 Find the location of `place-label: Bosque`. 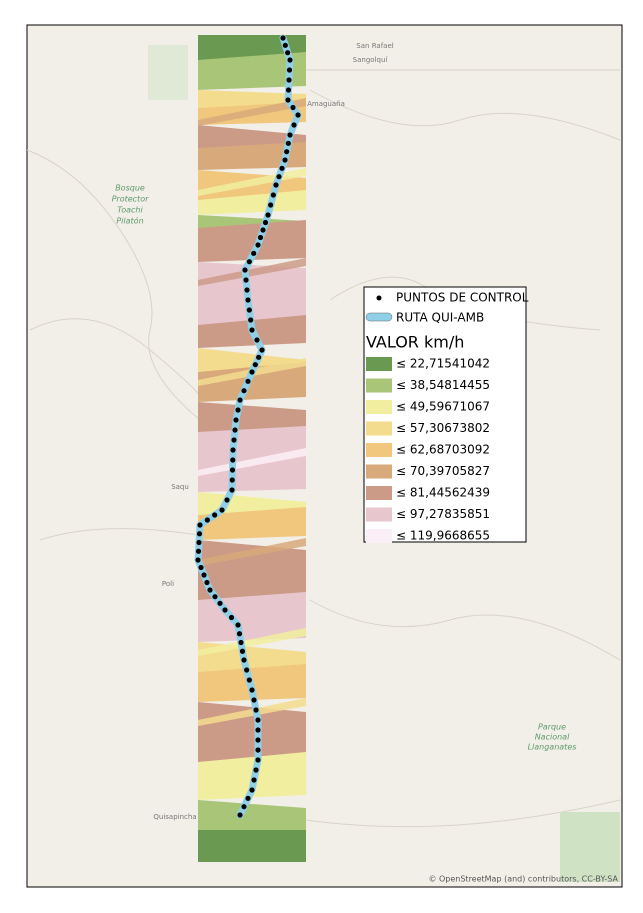

place-label: Bosque is located at coordinates (130, 188).